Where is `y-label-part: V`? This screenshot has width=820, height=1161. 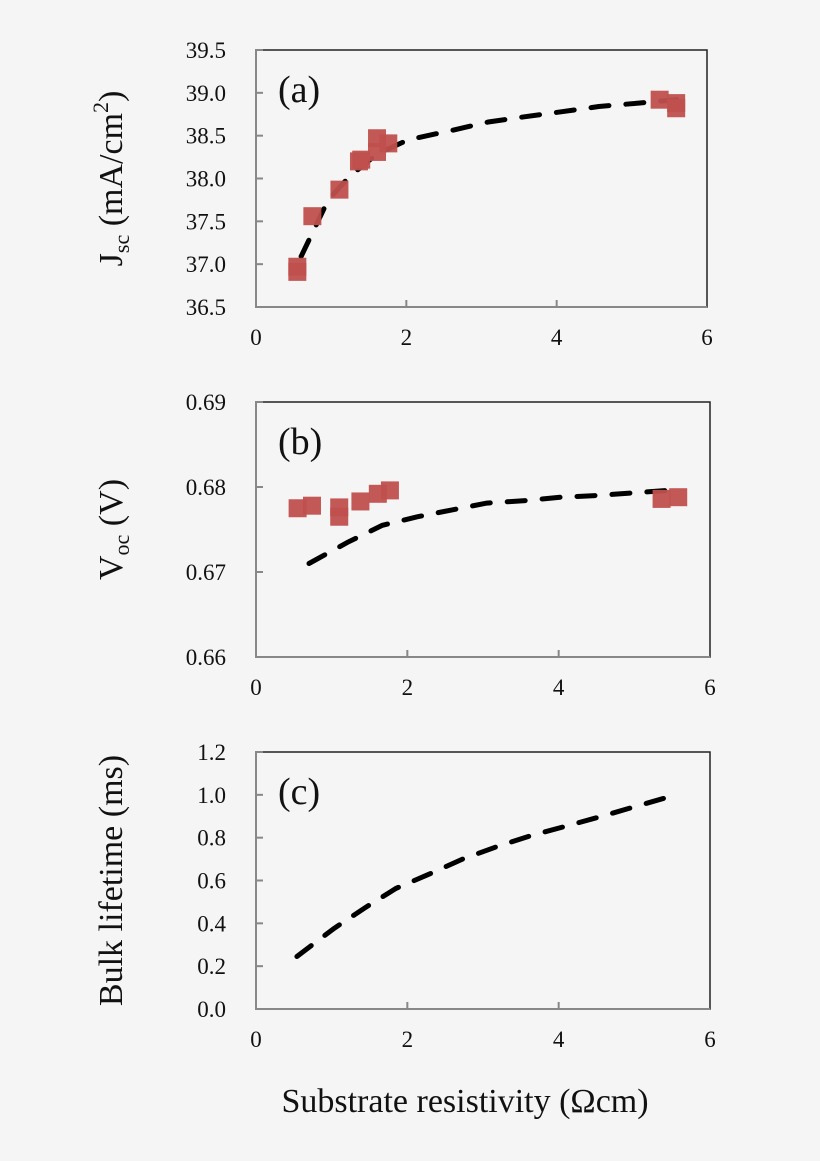
y-label-part: V is located at coordinates (111, 567).